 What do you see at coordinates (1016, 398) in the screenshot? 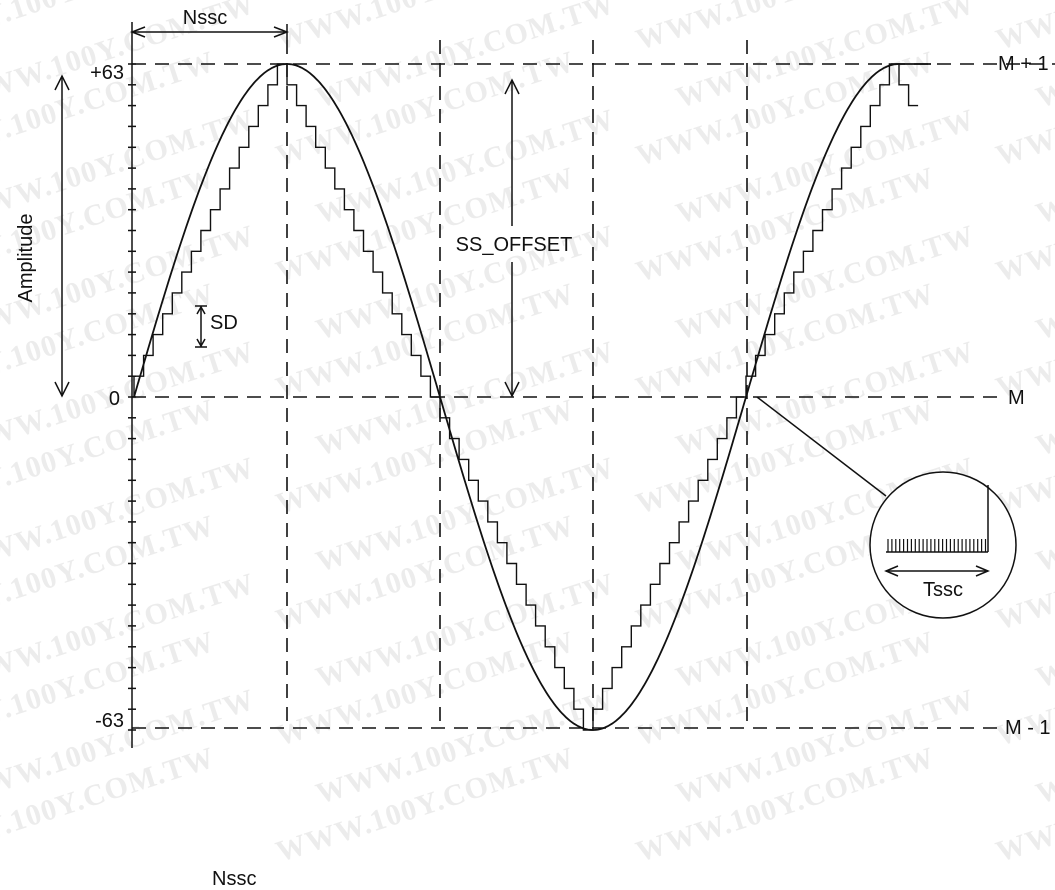
I see `label-m: M` at bounding box center [1016, 398].